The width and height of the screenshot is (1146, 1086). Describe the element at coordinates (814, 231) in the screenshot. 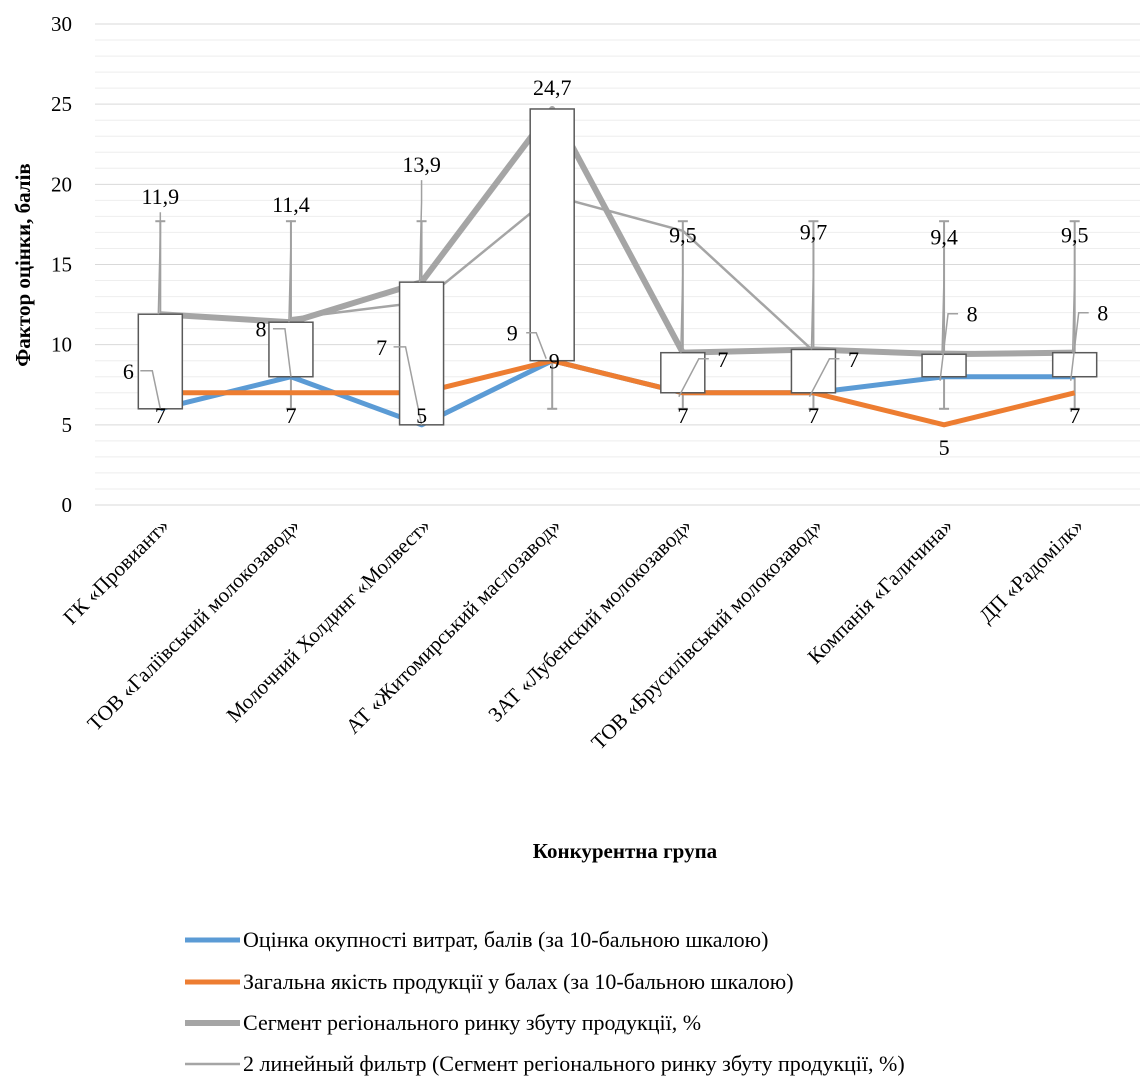

I see `data-label: 9,7` at that location.